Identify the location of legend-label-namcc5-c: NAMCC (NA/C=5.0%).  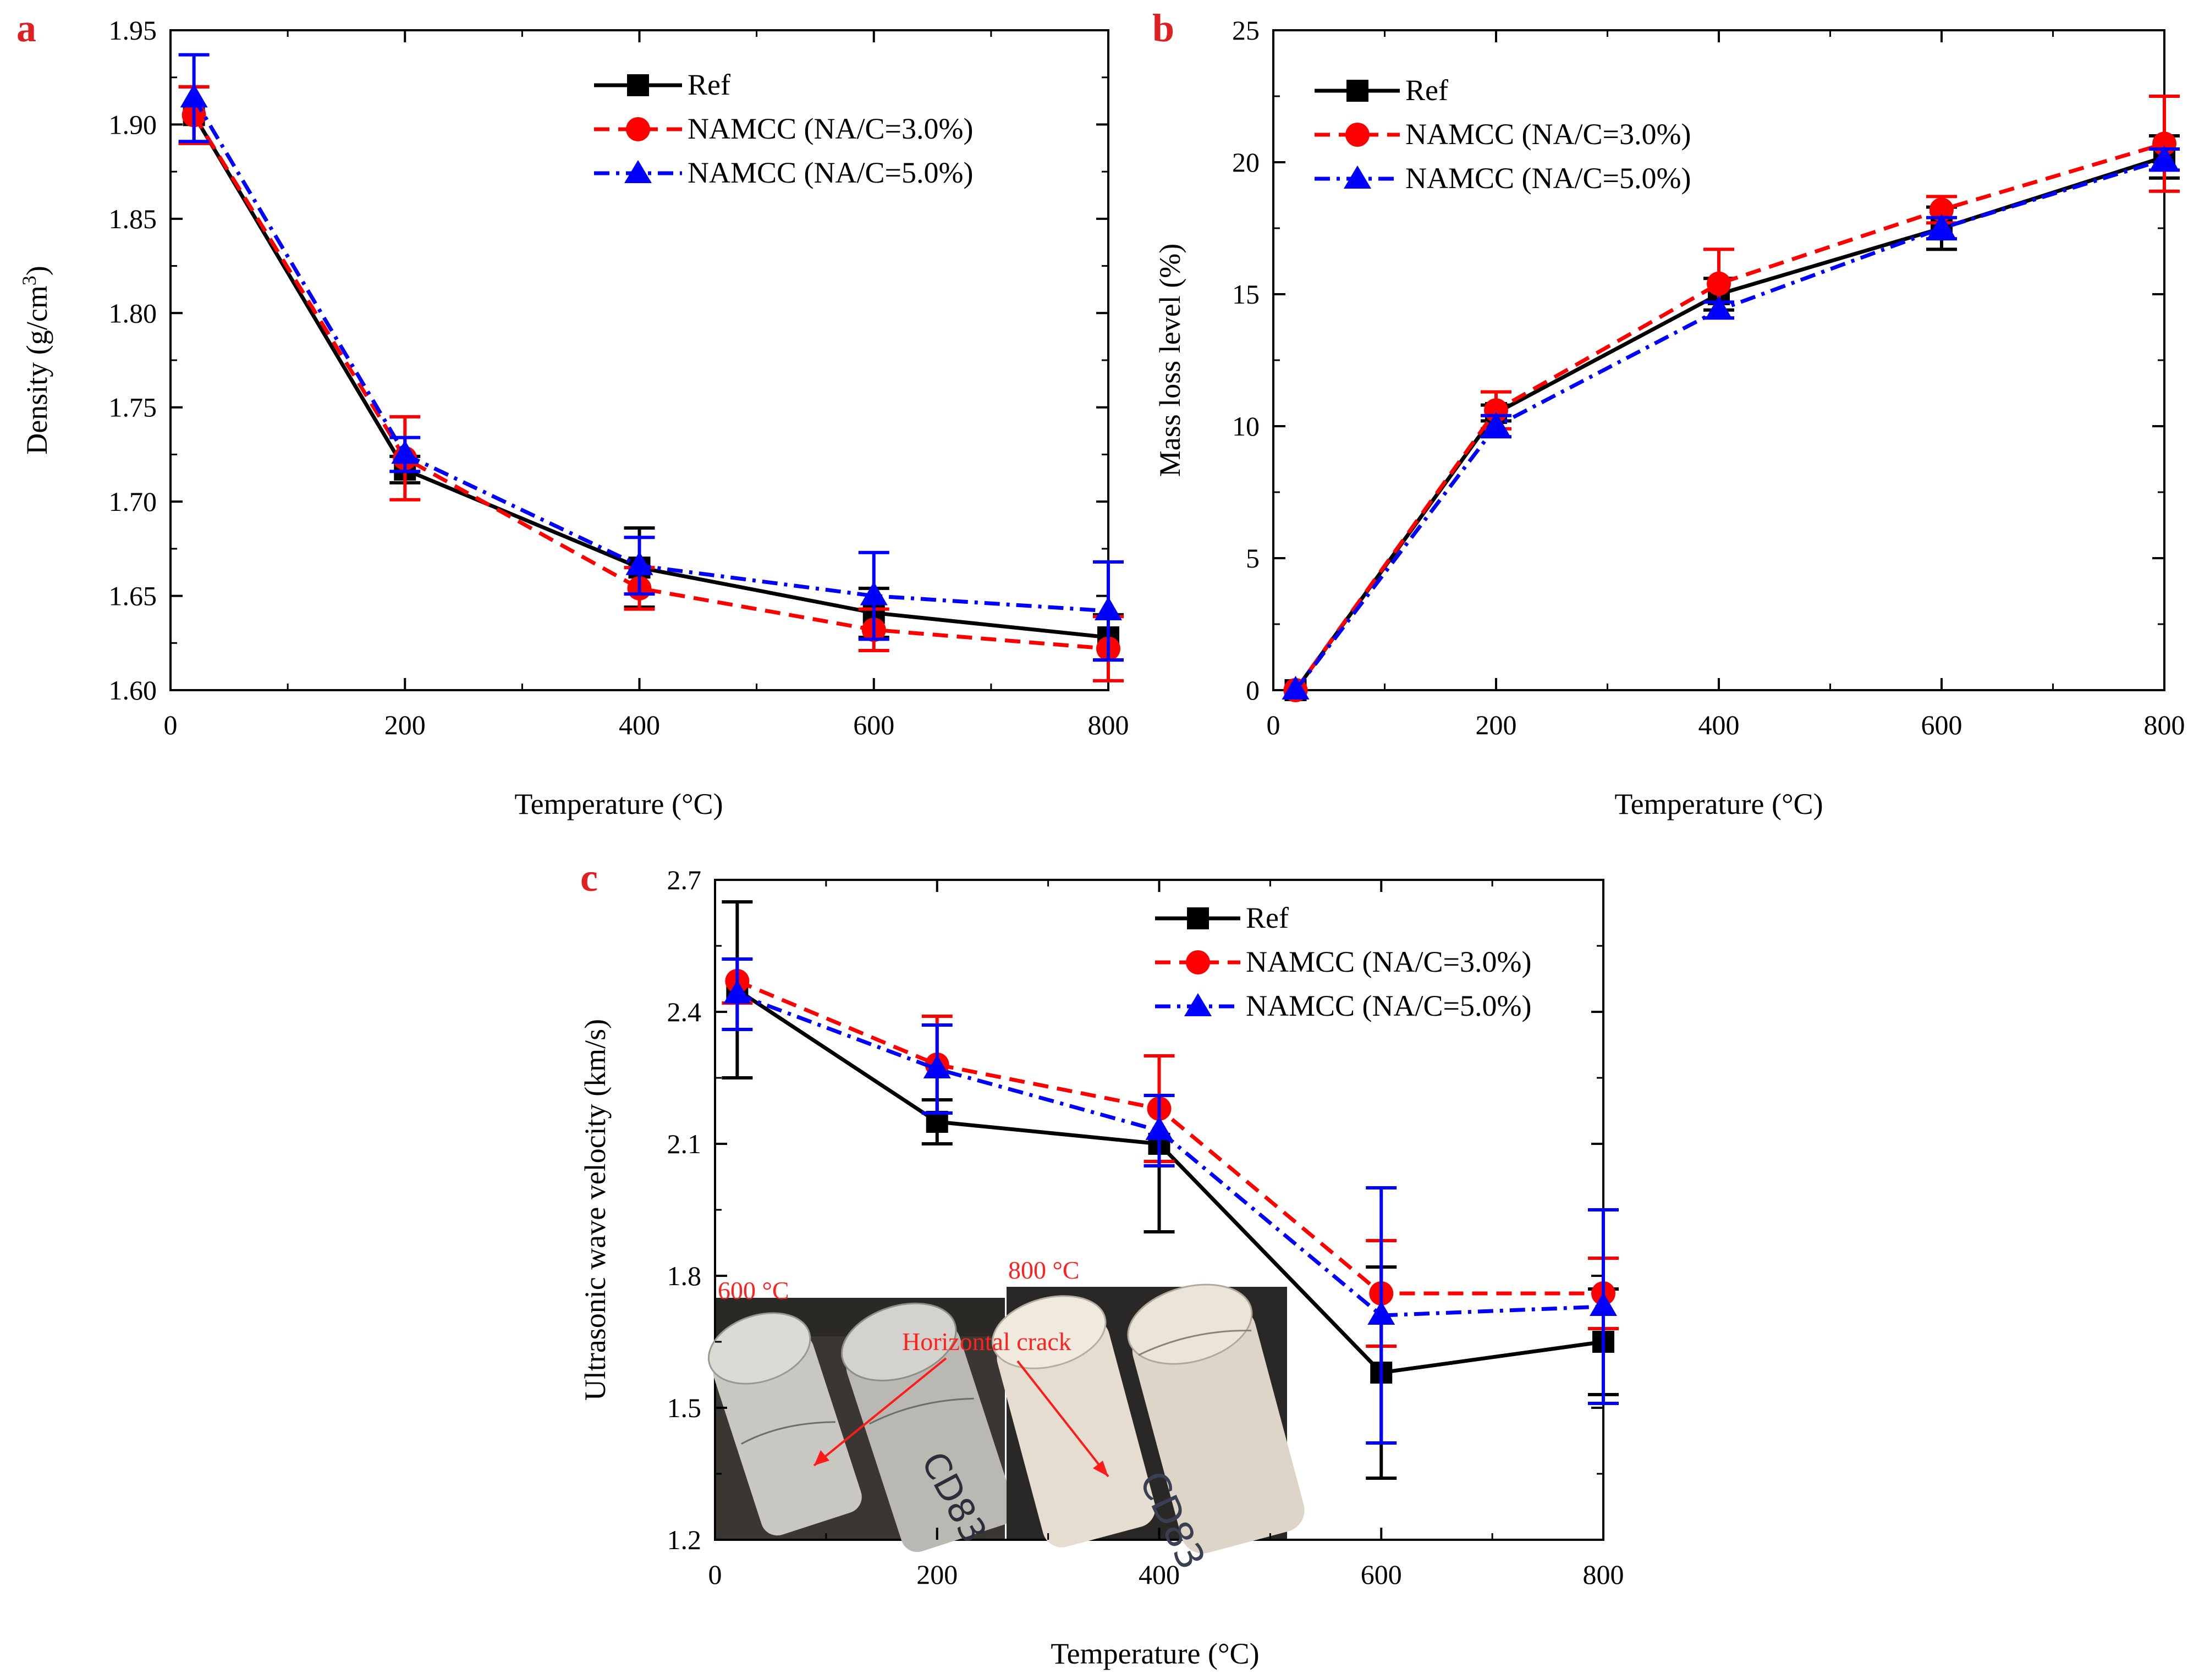
(1388, 1005).